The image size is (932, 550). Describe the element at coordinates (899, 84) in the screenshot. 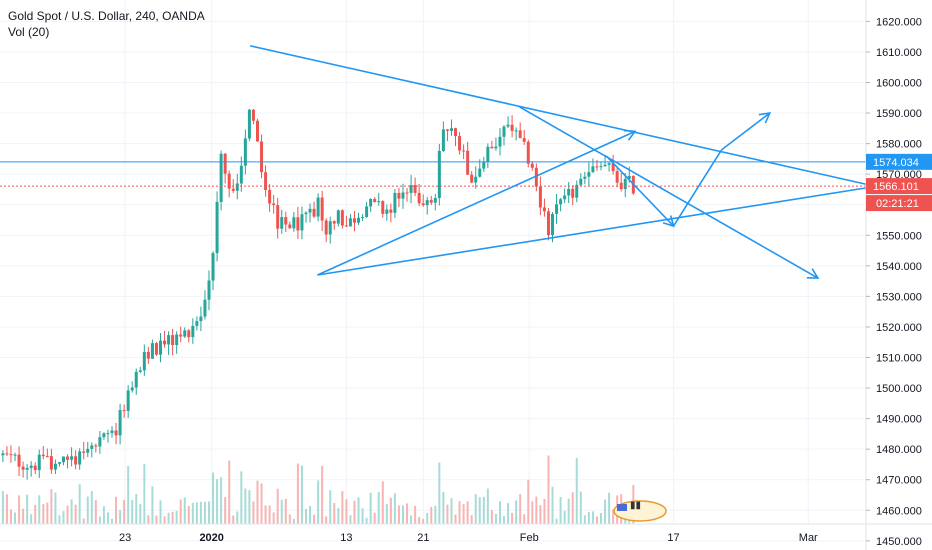

I see `y-tick-label: 1600.000` at that location.